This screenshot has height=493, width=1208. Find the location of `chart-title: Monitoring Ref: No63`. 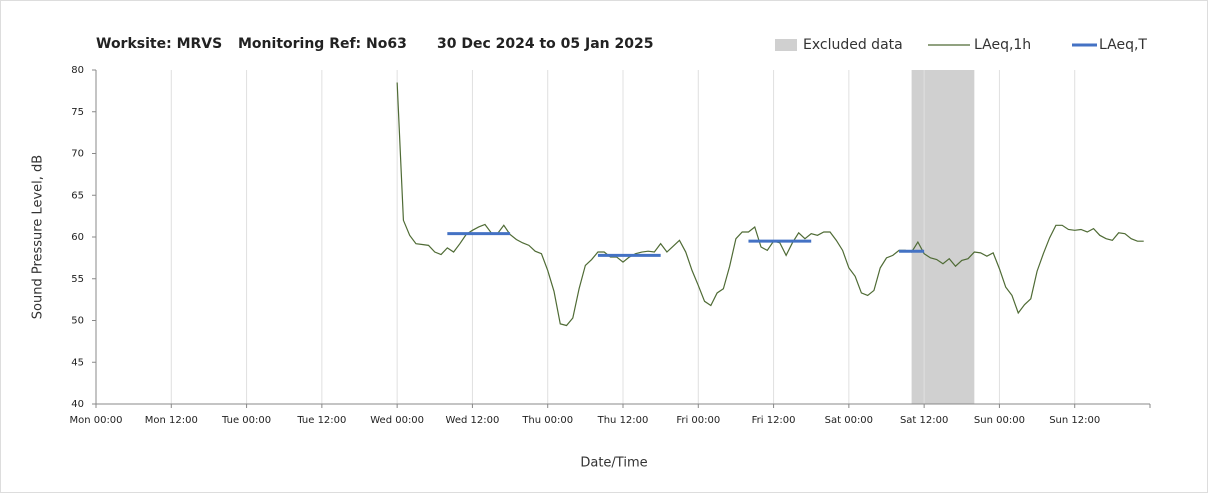

chart-title: Monitoring Ref: No63 is located at coordinates (322, 44).